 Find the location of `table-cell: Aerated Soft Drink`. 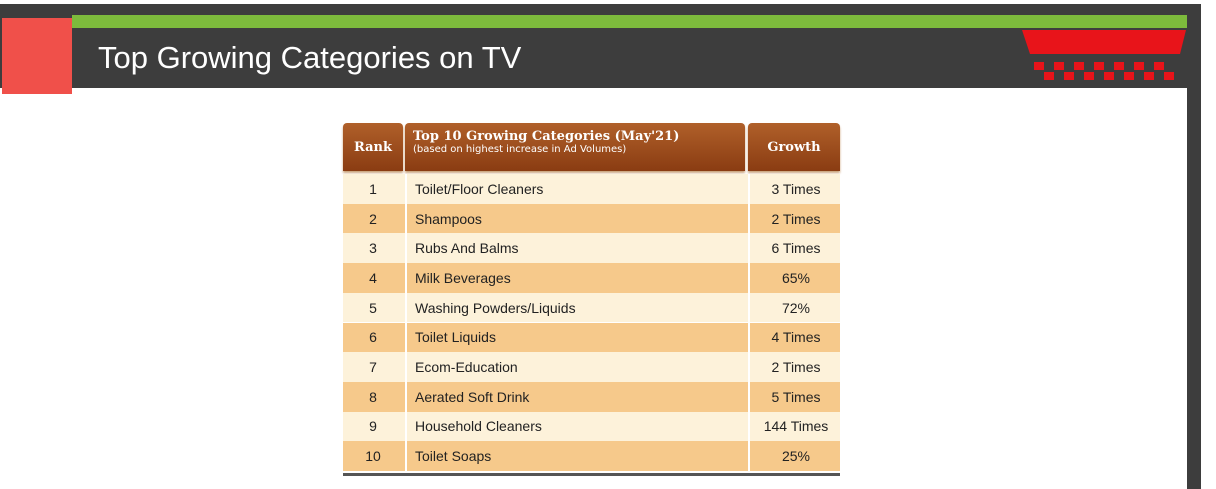

table-cell: Aerated Soft Drink is located at coordinates (575, 396).